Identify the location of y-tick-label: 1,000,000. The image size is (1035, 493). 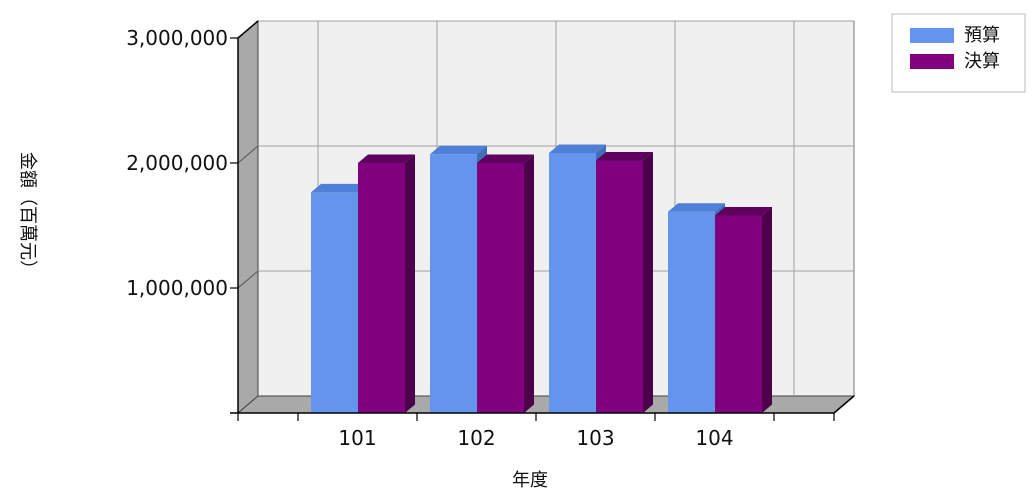
(177, 288).